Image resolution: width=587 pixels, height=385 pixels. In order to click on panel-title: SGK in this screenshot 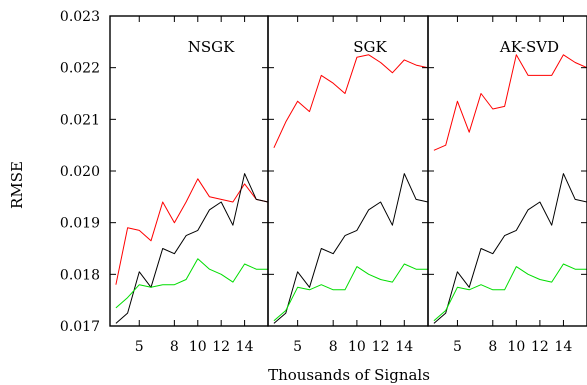, I will do `click(370, 47)`.